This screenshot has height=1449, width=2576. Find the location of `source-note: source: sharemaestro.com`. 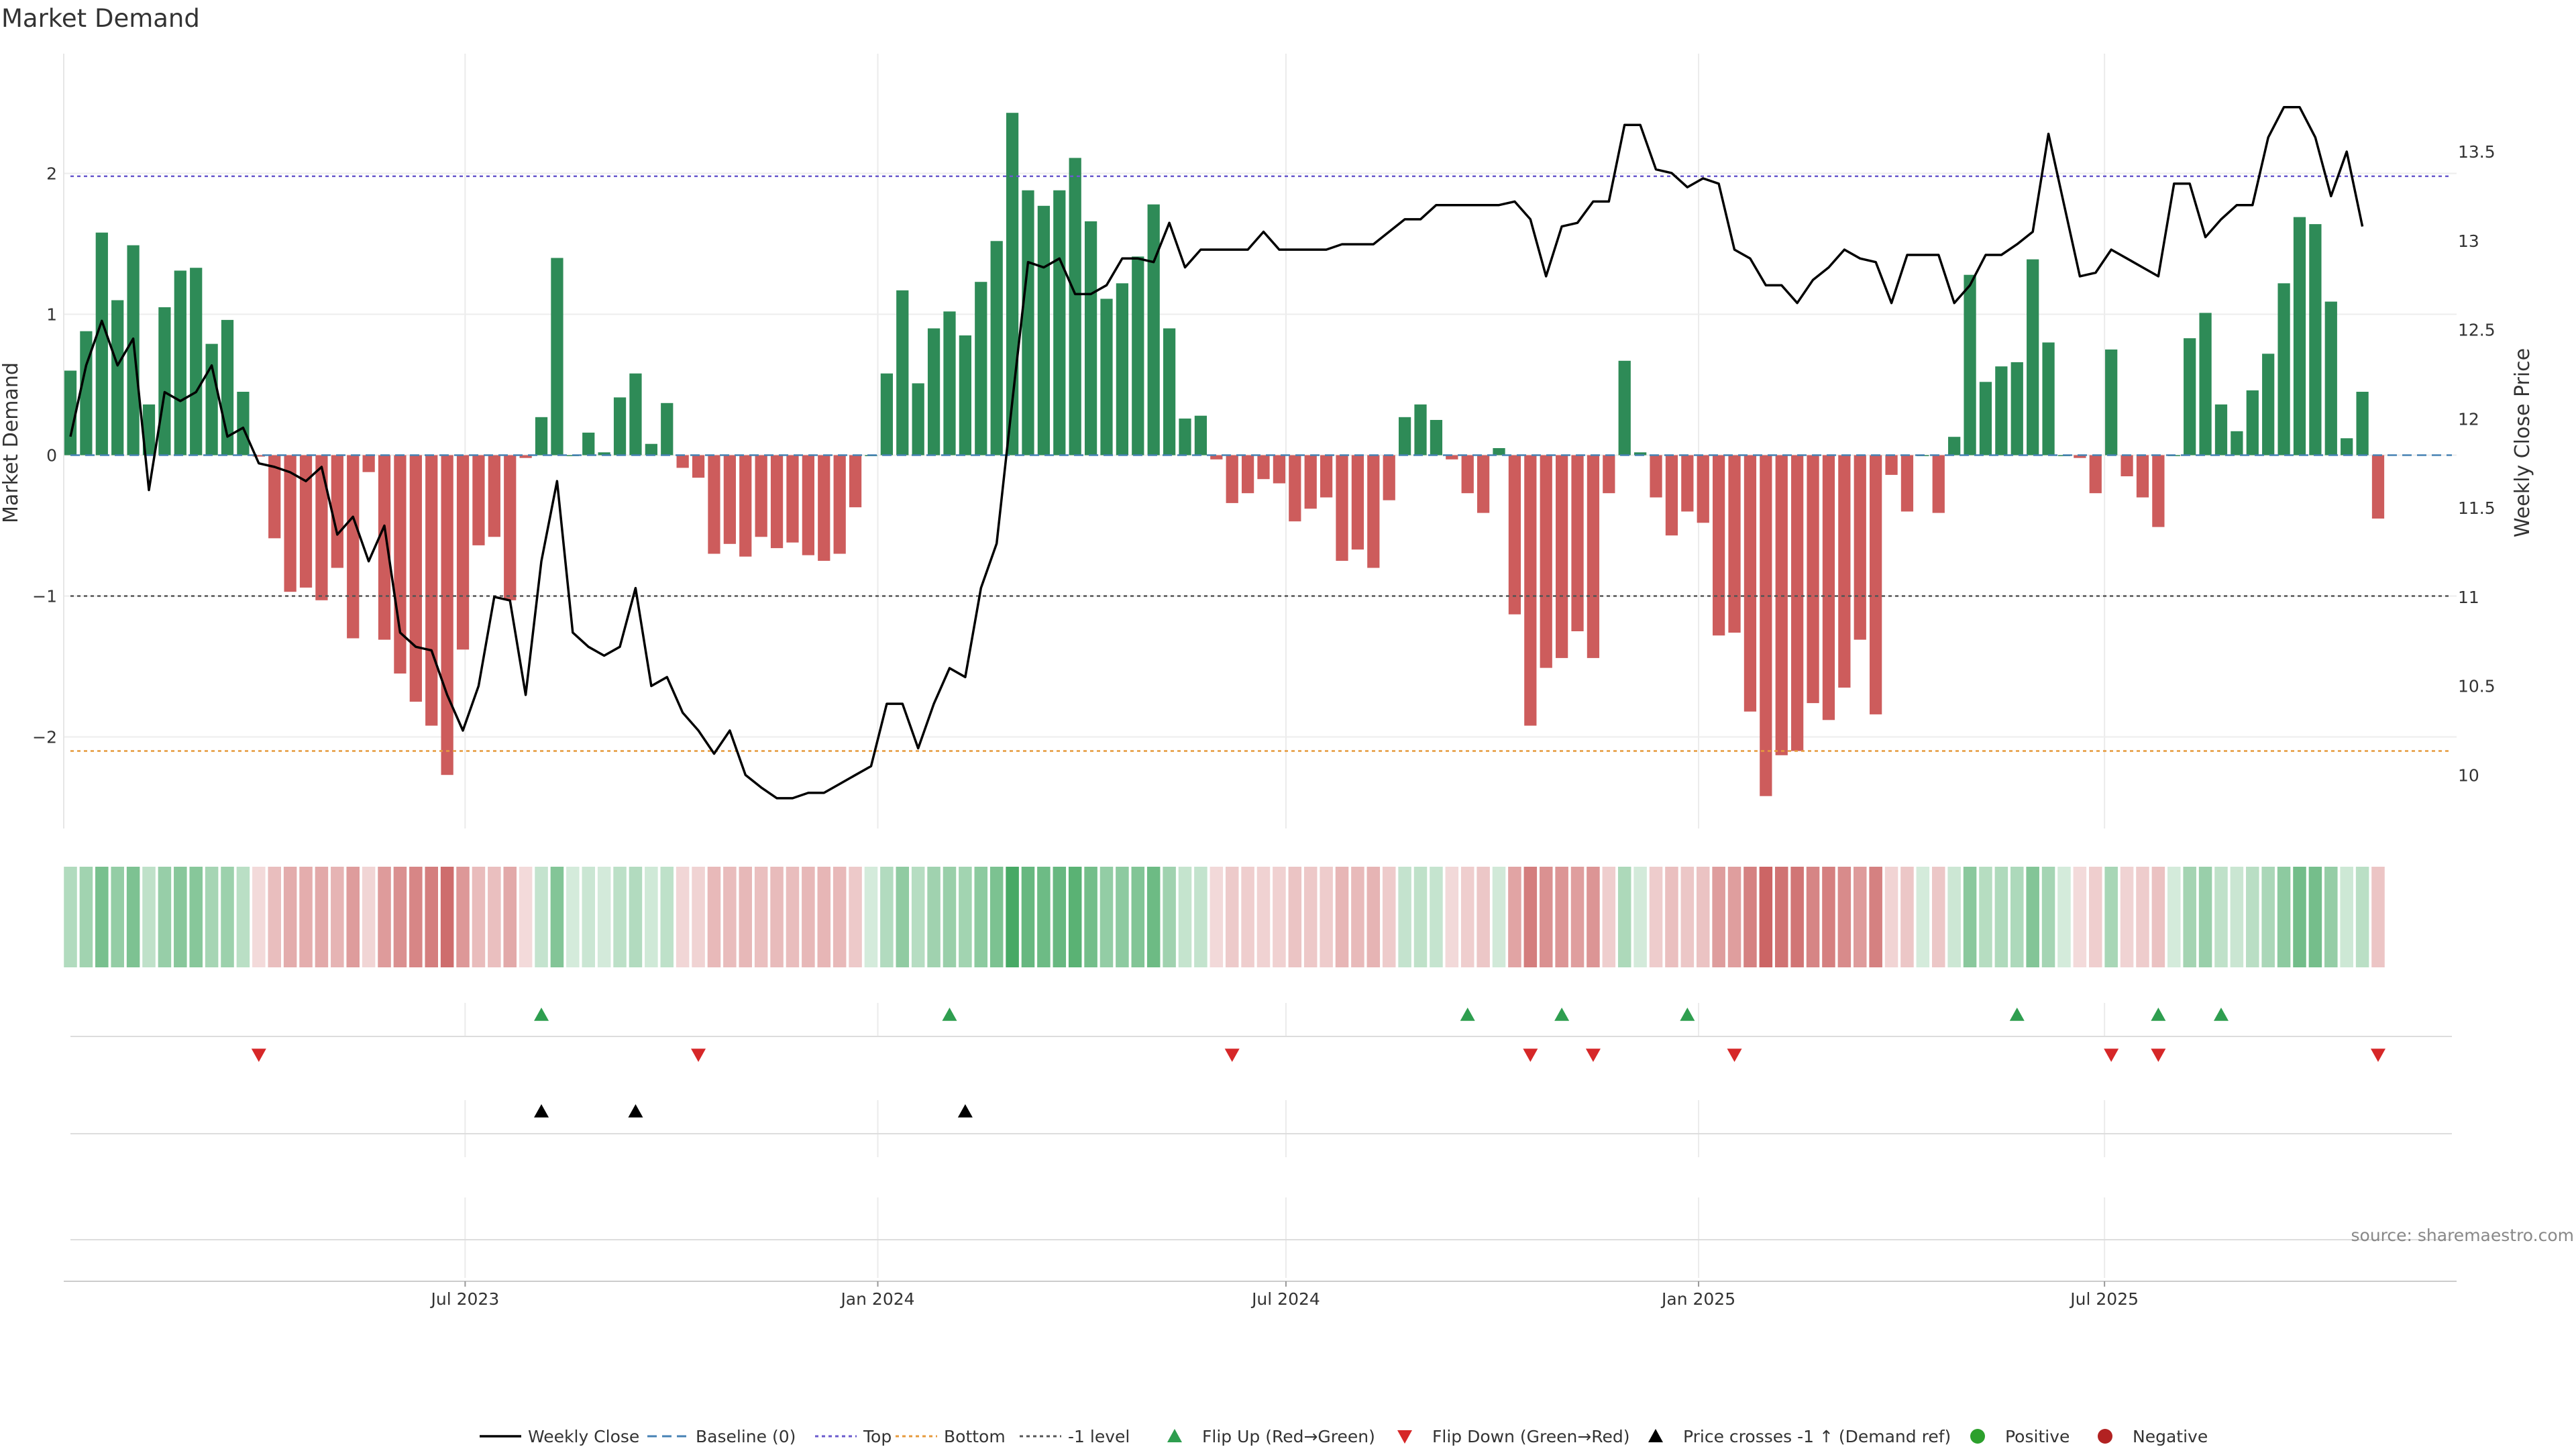

source-note: source: sharemaestro.com is located at coordinates (2463, 1235).